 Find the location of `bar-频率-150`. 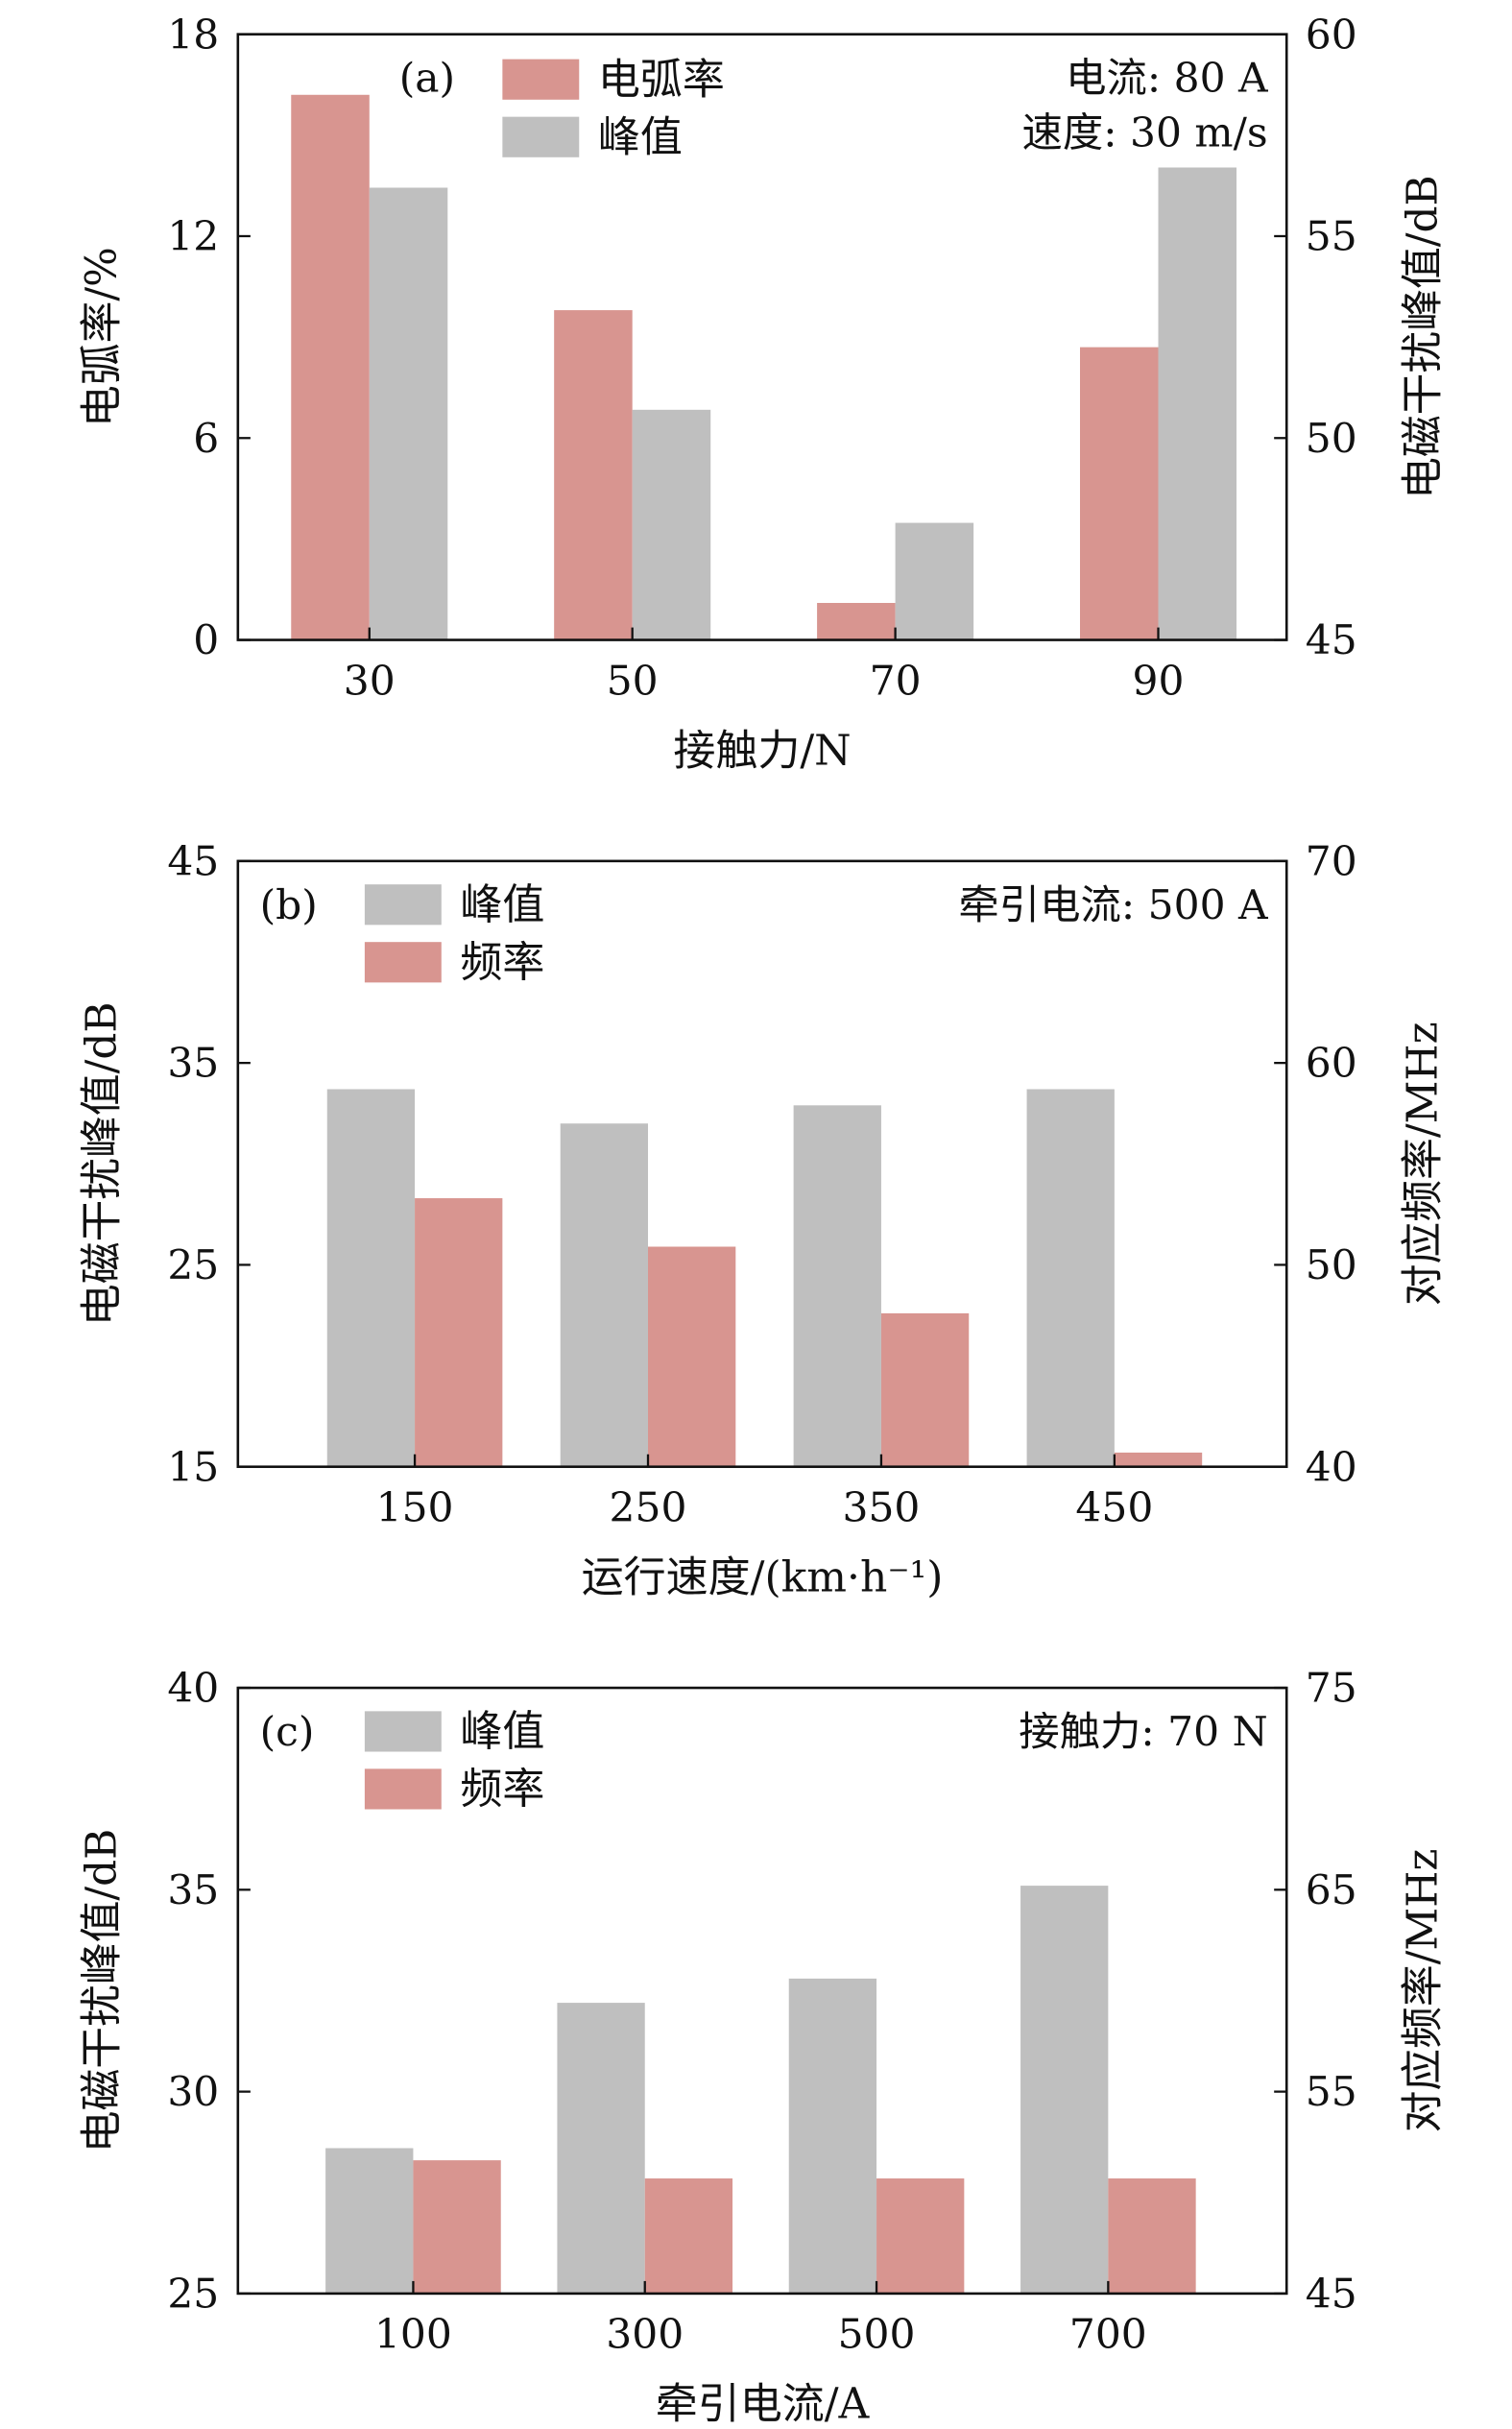

bar-频率-150 is located at coordinates (459, 1332).